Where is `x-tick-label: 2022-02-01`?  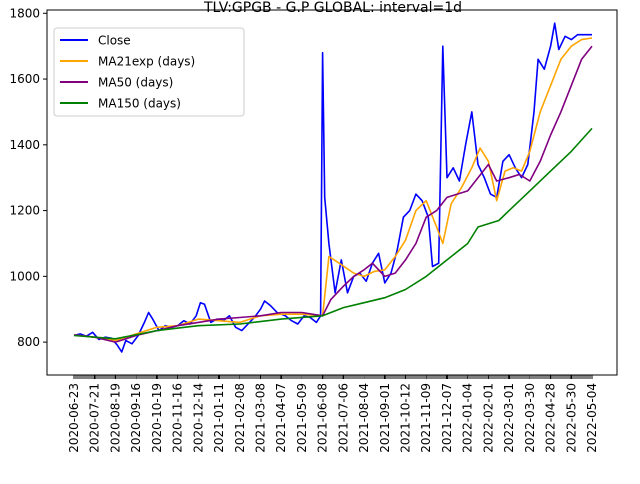
x-tick-label: 2022-02-01 is located at coordinates (488, 418).